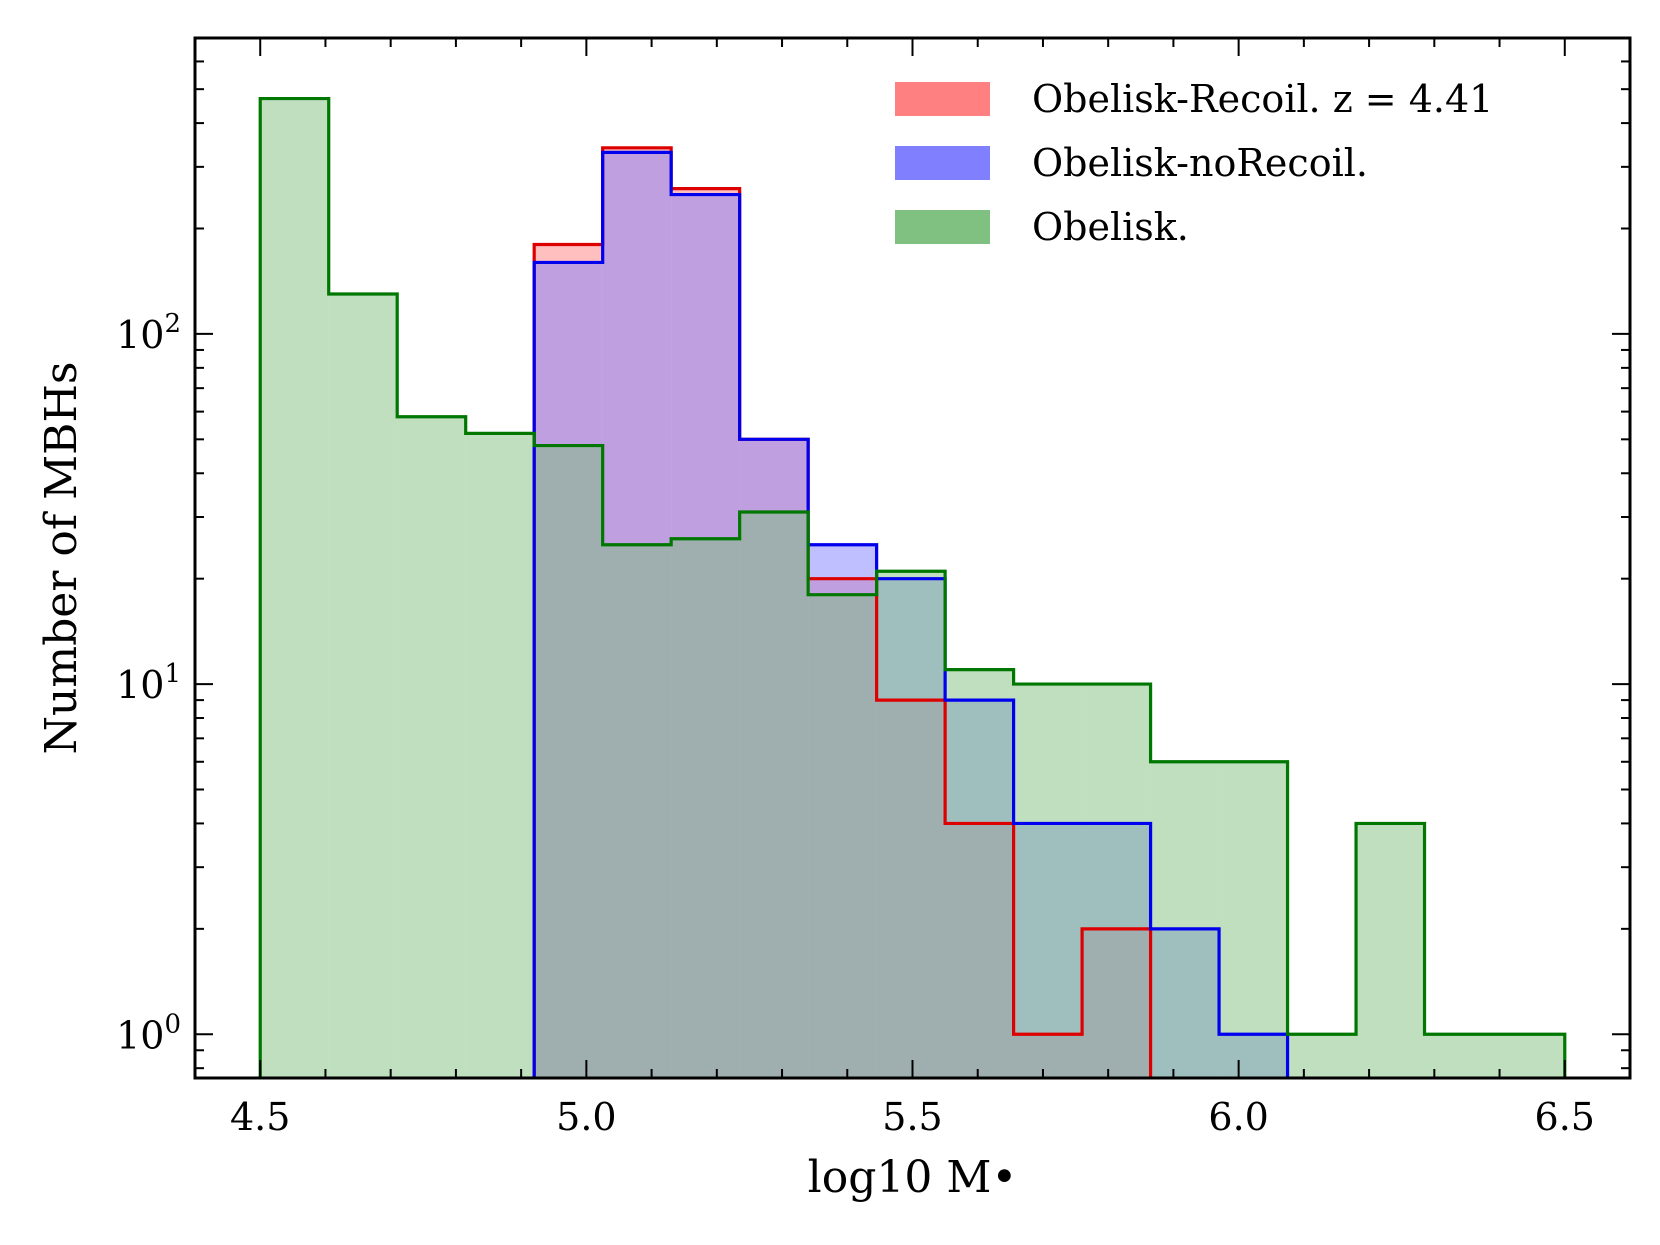 Image resolution: width=1660 pixels, height=1245 pixels. I want to click on x-tick-label: 5.5, so click(912, 1117).